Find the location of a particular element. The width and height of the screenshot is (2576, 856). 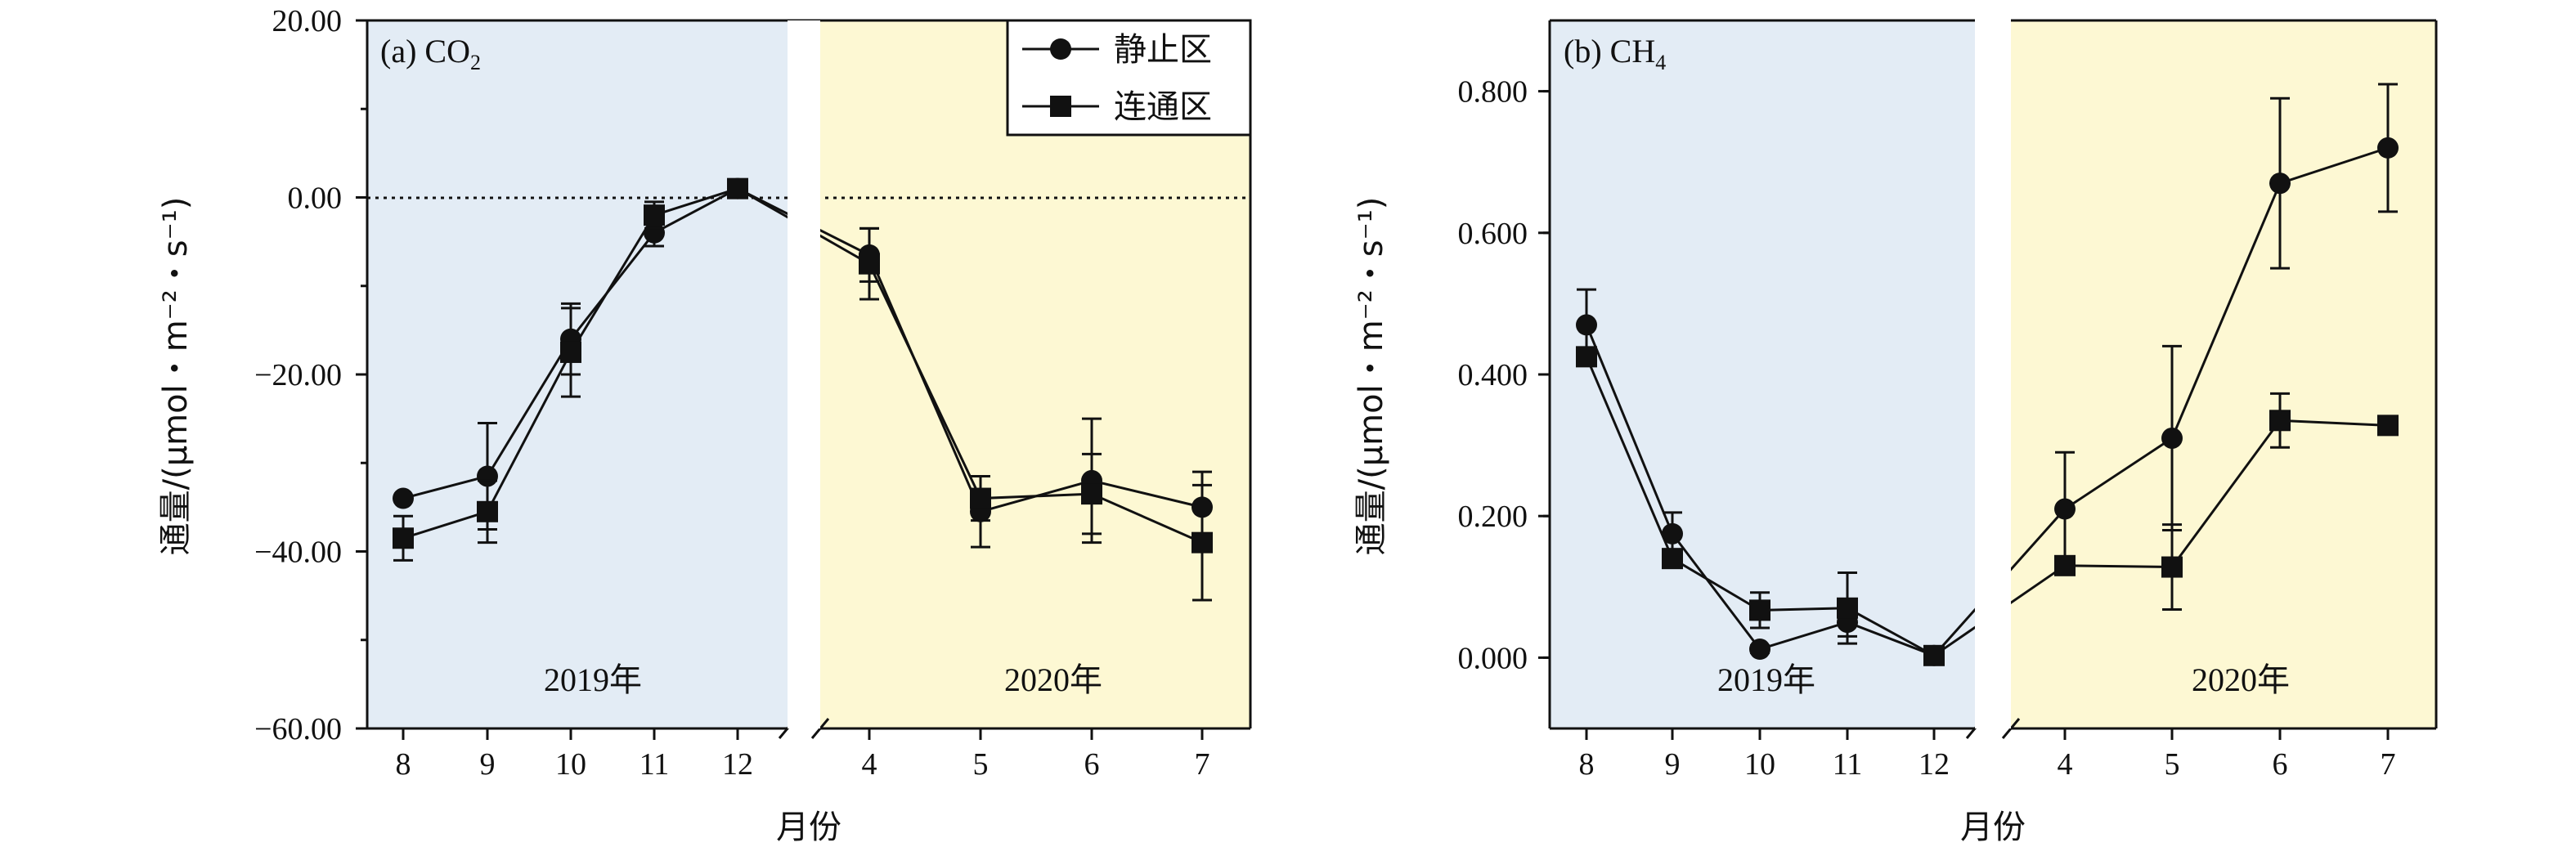

legend-item-connected-zone: 连通区 is located at coordinates (1163, 107).